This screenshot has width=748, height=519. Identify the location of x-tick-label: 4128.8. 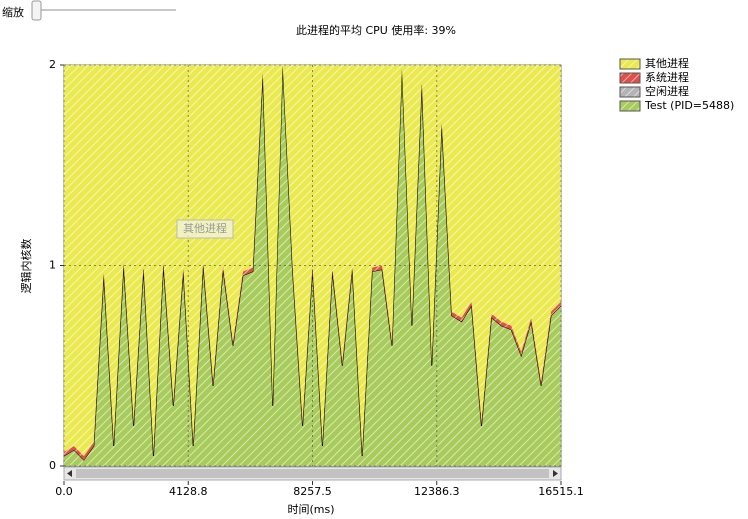
(188, 491).